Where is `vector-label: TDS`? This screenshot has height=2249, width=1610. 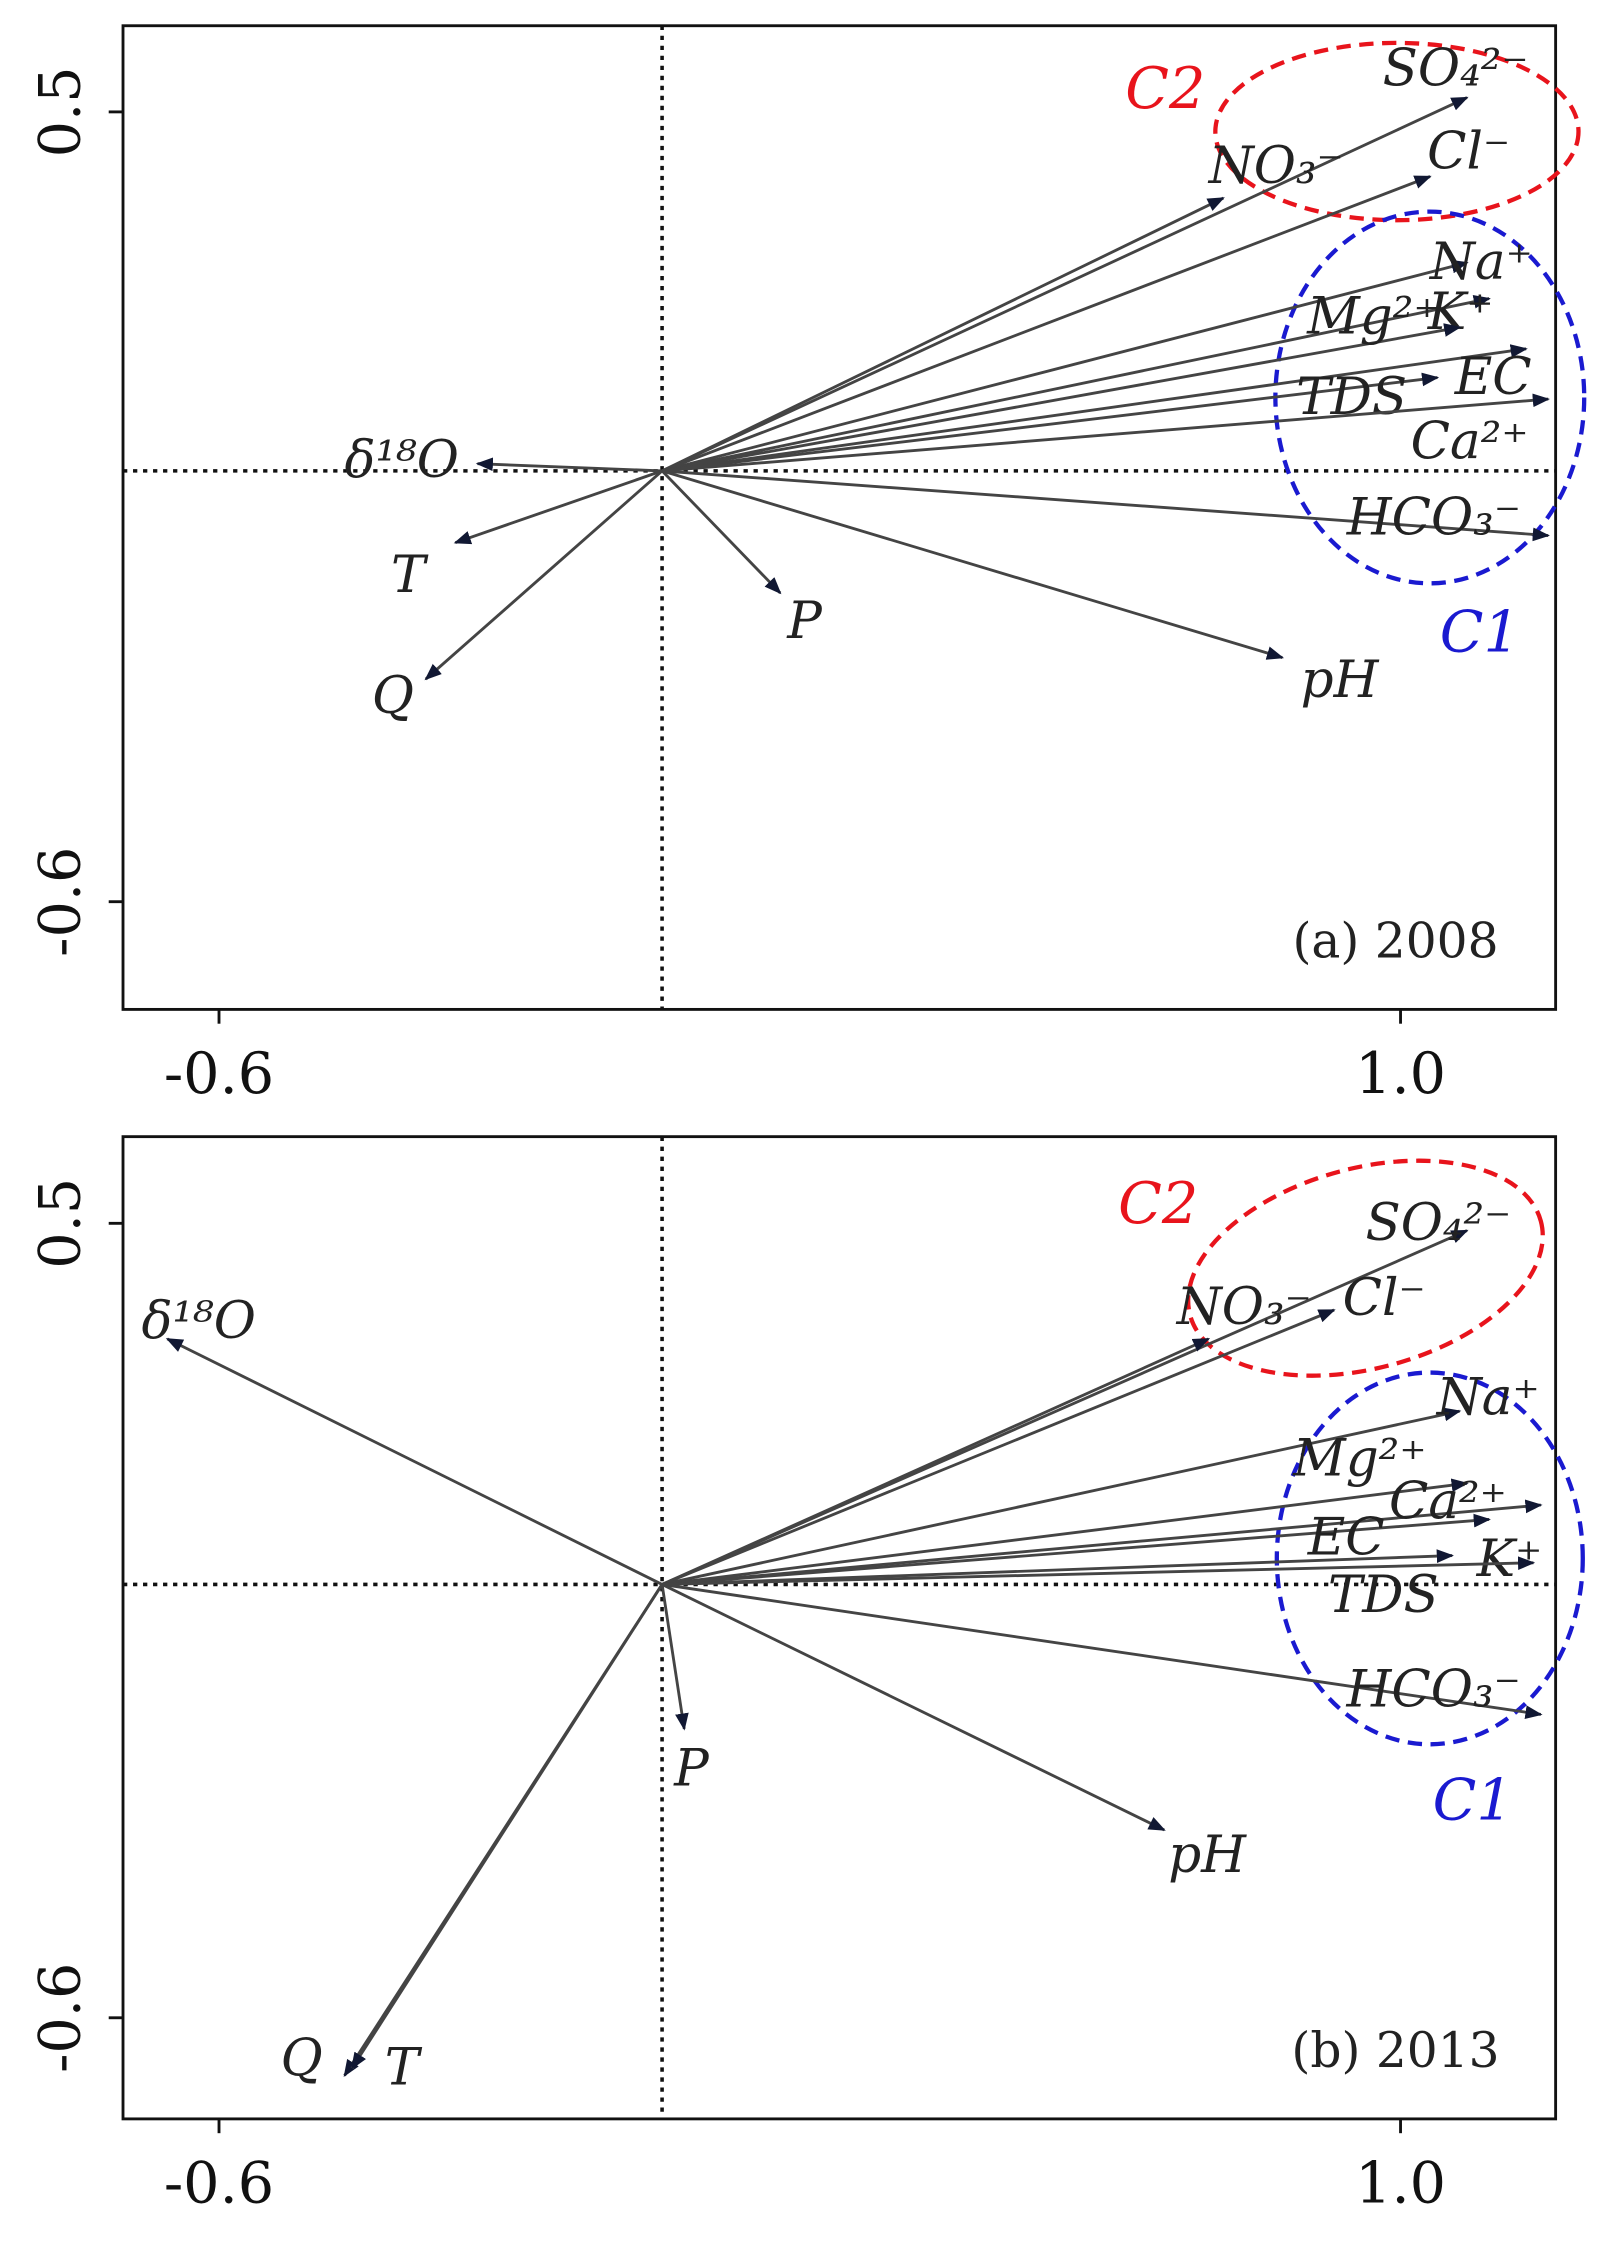
vector-label: TDS is located at coordinates (1383, 1595).